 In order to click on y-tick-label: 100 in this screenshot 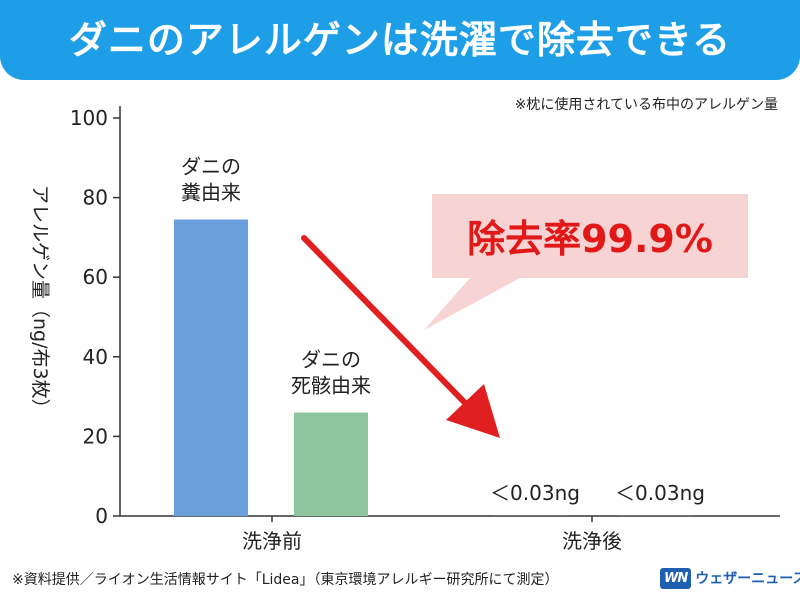, I will do `click(89, 118)`.